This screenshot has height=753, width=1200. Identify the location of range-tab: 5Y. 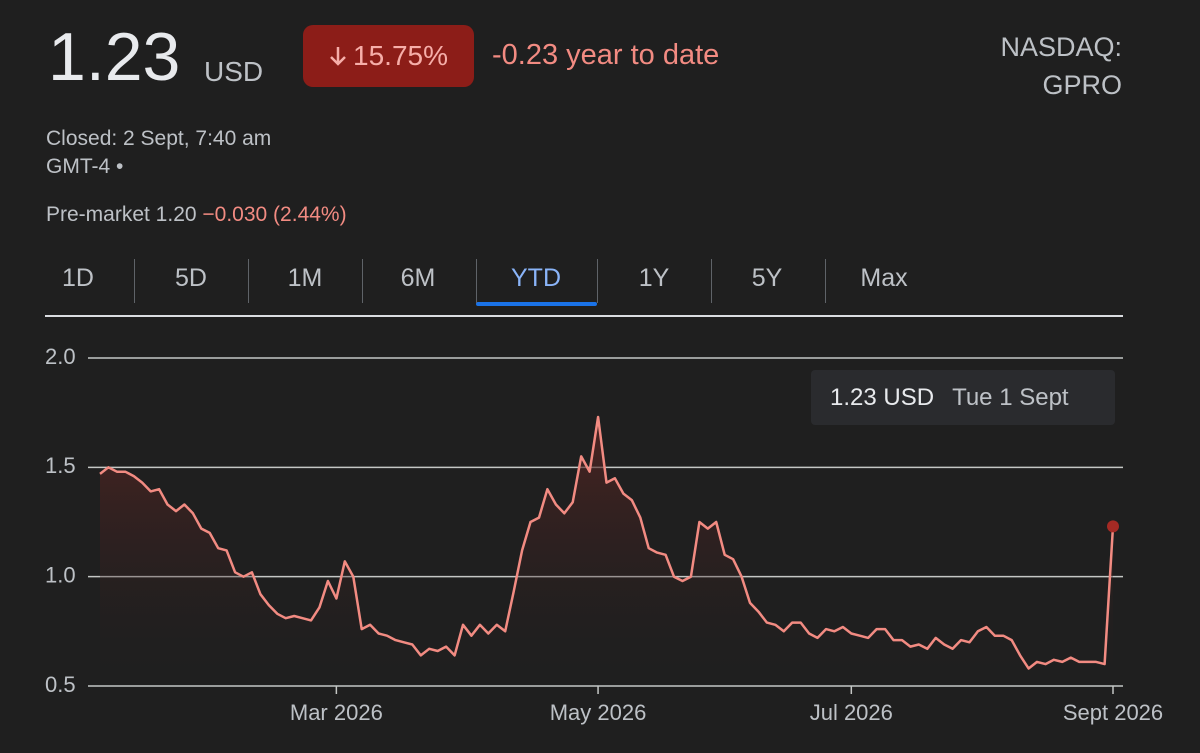
(767, 278).